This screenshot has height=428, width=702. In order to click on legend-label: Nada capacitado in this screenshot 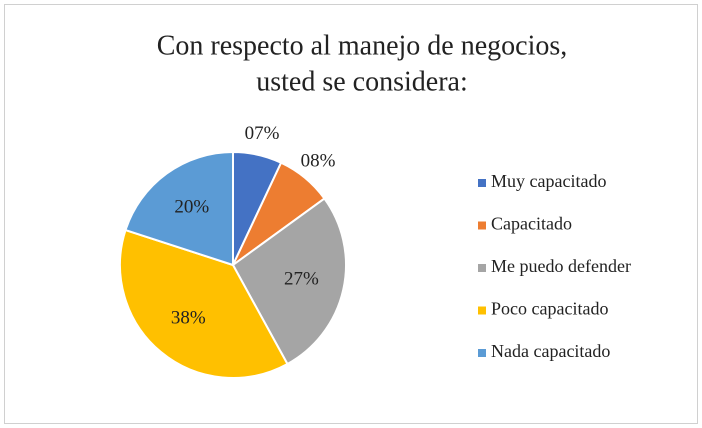, I will do `click(550, 351)`.